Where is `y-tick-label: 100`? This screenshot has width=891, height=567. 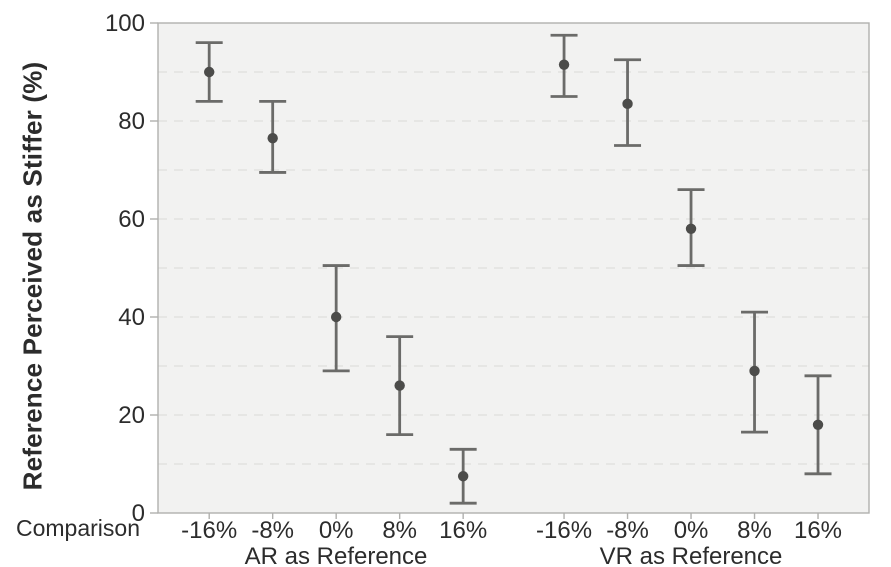
y-tick-label: 100 is located at coordinates (125, 23).